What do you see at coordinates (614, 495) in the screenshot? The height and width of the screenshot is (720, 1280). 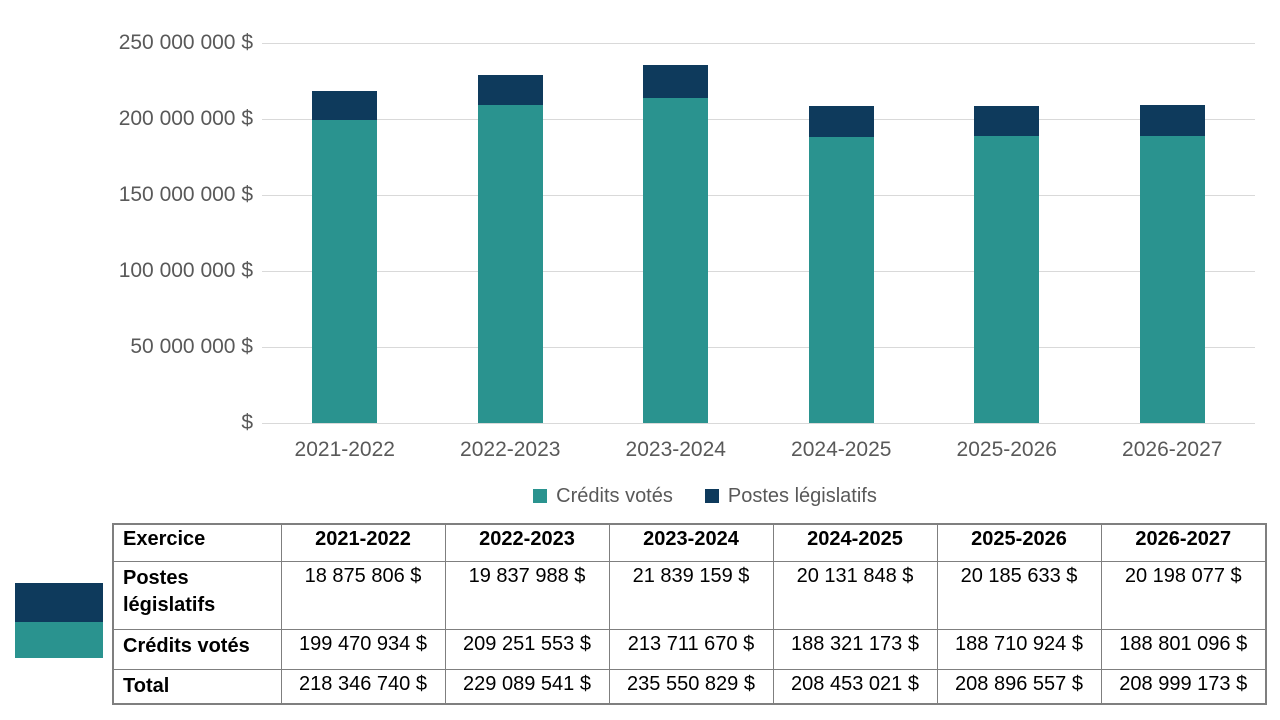 I see `legend-label: Crédits votés` at bounding box center [614, 495].